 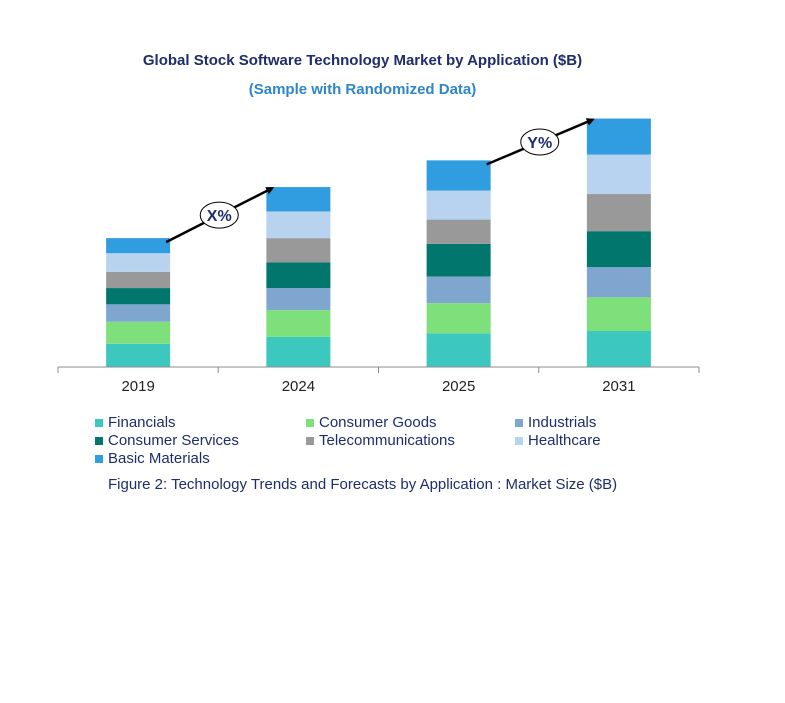 I want to click on legend-label: Financials, so click(x=142, y=422).